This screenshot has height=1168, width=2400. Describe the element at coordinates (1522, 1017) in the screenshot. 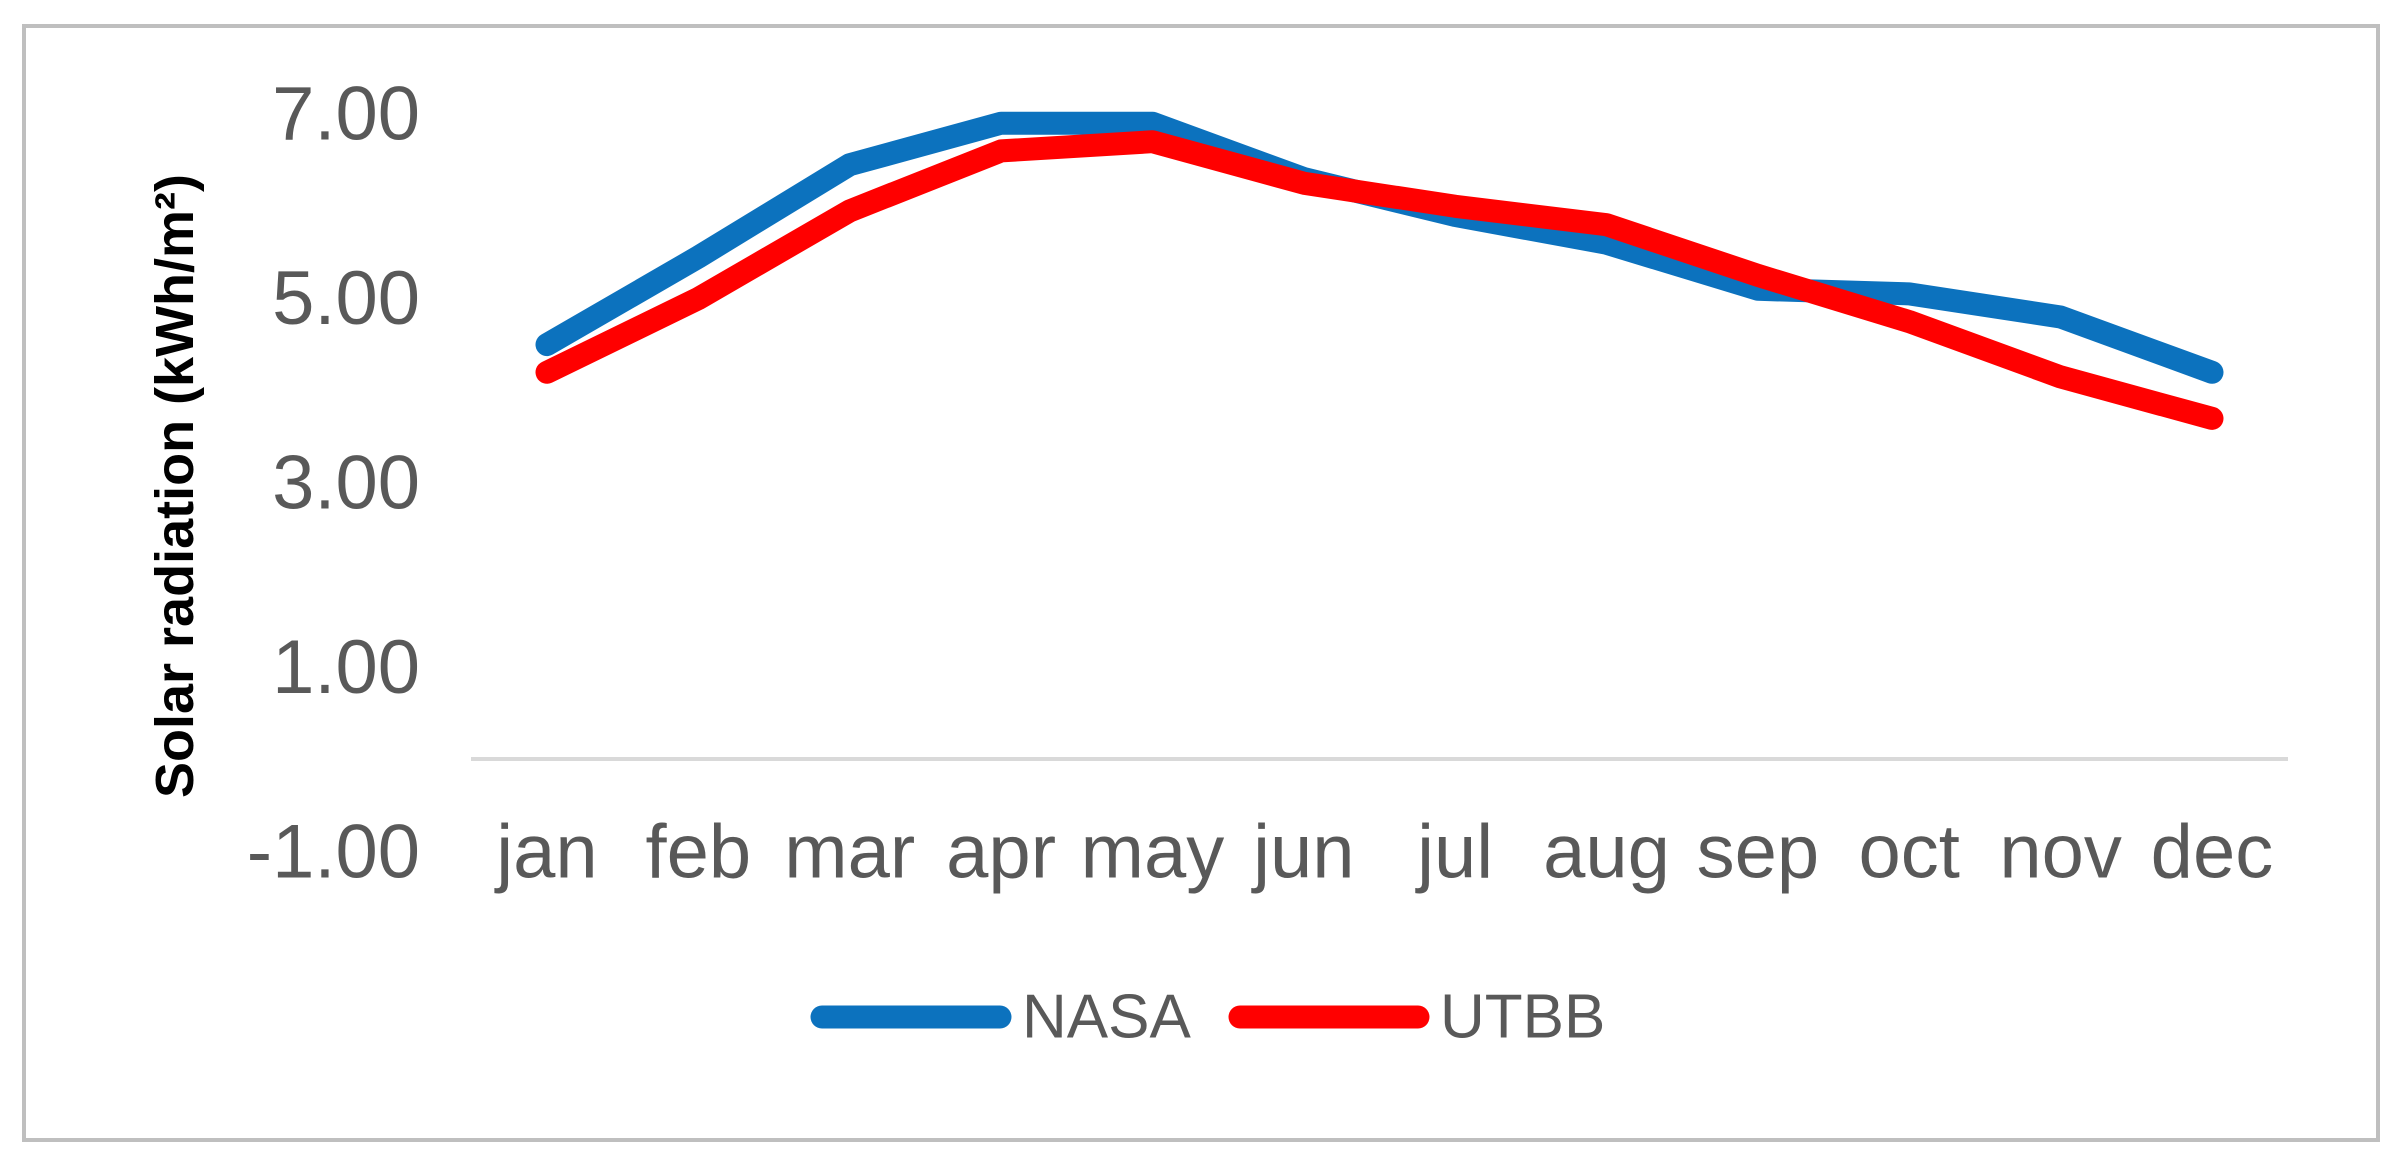

I see `legend-label: UTBB` at that location.